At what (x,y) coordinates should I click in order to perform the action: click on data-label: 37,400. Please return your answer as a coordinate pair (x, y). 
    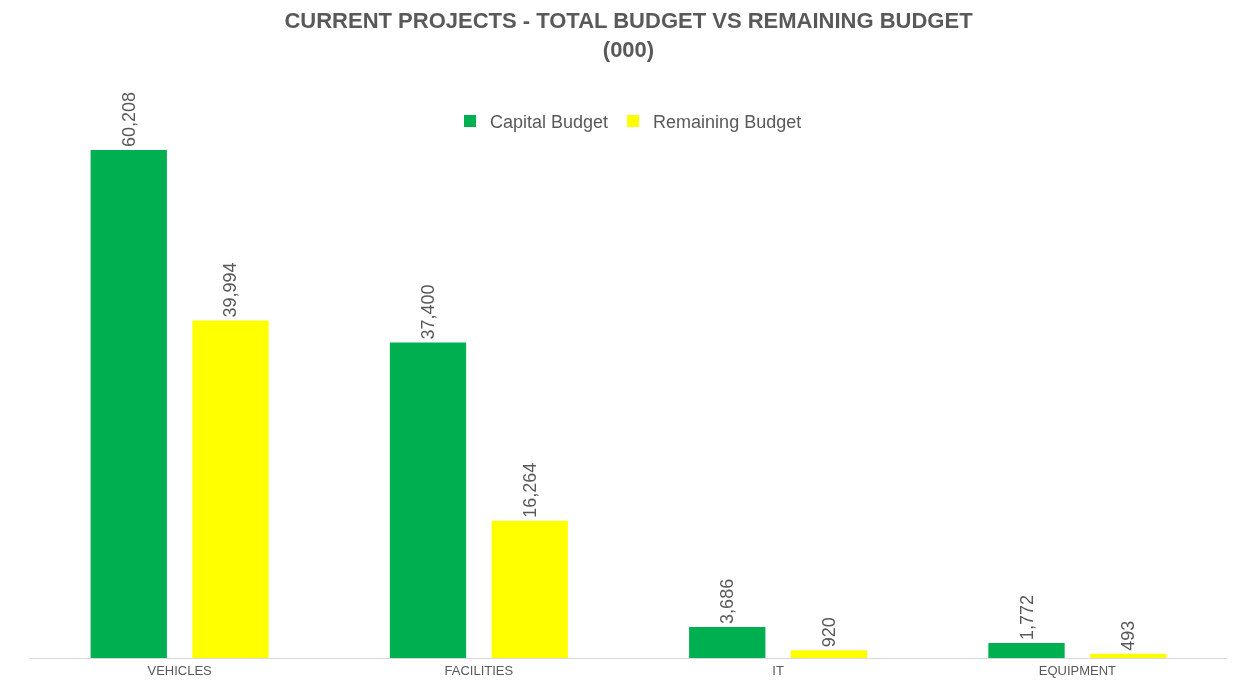
    Looking at the image, I should click on (428, 312).